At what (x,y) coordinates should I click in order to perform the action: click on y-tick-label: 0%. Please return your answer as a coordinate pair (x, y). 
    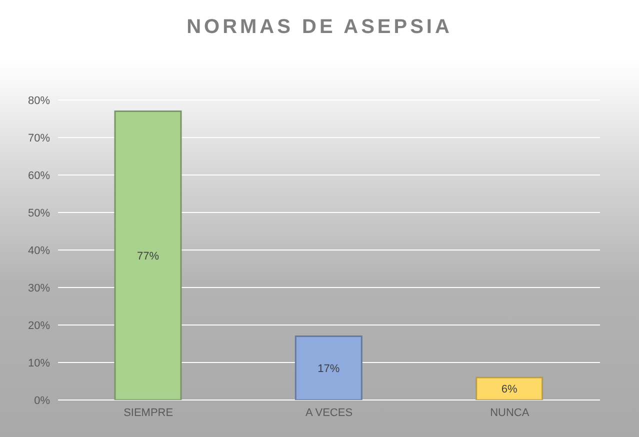
    Looking at the image, I should click on (42, 400).